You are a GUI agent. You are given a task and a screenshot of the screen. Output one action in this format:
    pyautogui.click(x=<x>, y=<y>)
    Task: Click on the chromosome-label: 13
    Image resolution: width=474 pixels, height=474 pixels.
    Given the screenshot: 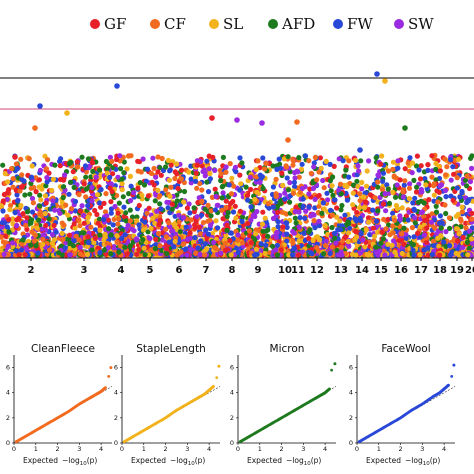 What is the action you would take?
    pyautogui.click(x=341, y=270)
    